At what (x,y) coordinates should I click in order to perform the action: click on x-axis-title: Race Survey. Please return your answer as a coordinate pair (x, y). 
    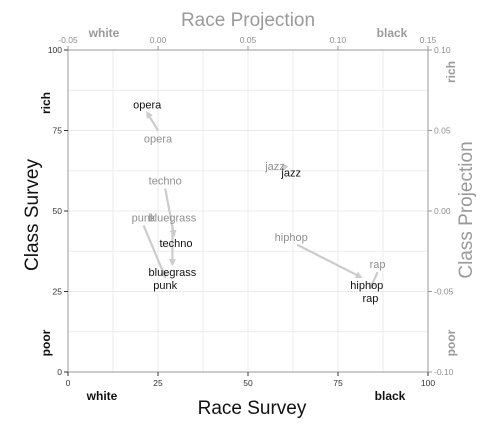
    Looking at the image, I should click on (252, 408).